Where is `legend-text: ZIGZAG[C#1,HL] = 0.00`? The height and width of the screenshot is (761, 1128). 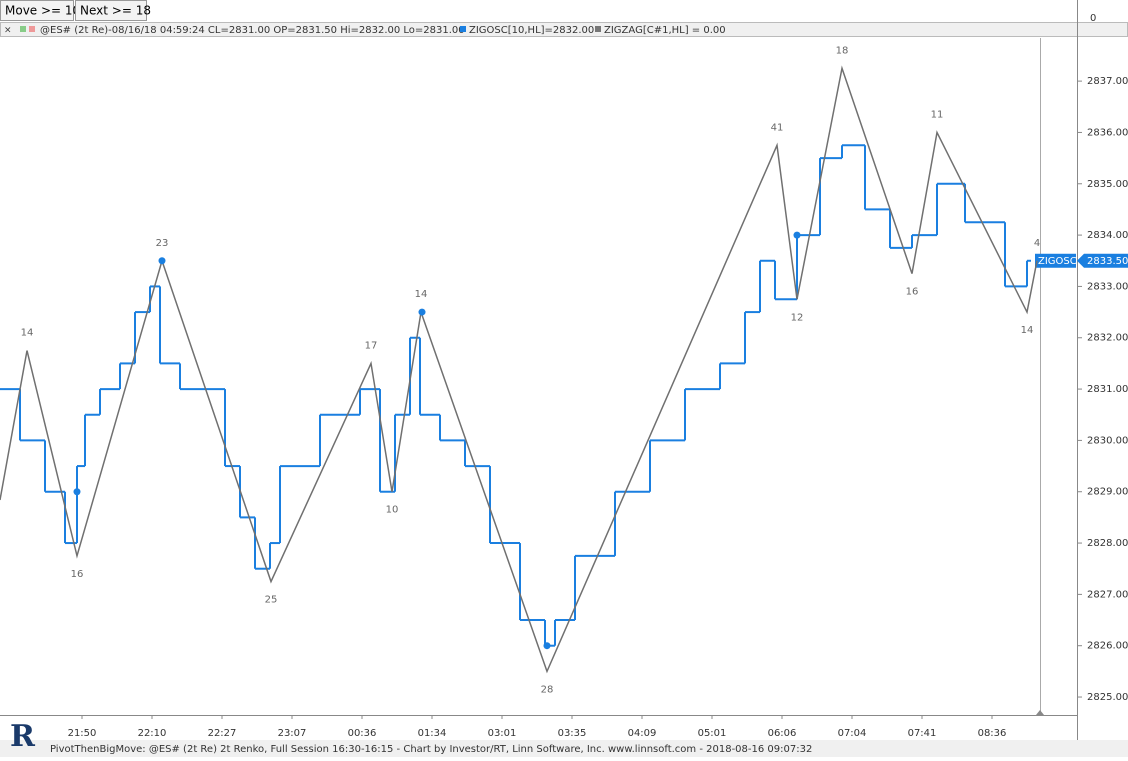
legend-text: ZIGZAG[C#1,HL] = 0.00 is located at coordinates (665, 30).